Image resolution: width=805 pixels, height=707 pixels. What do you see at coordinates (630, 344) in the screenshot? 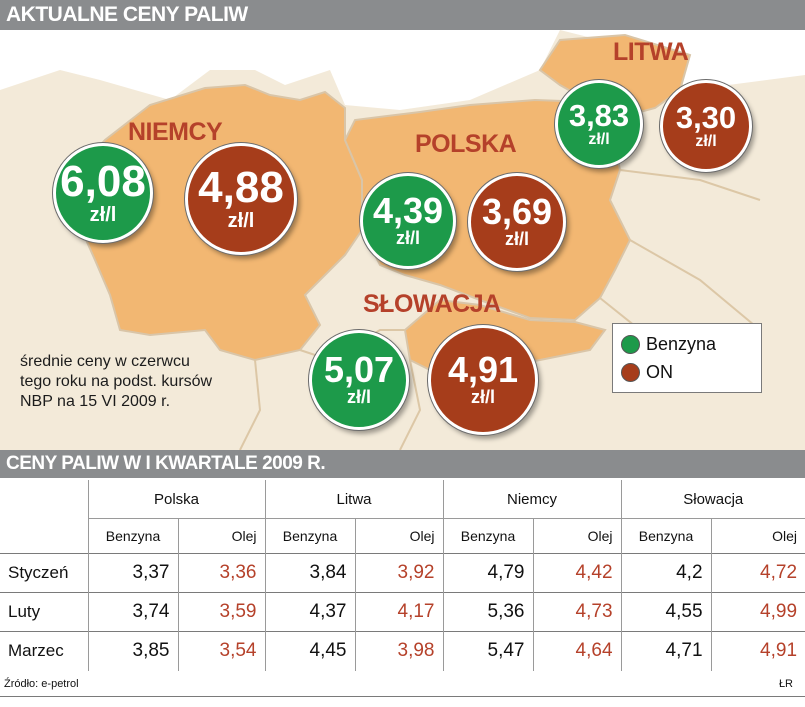
I see `legend-swatch-green` at bounding box center [630, 344].